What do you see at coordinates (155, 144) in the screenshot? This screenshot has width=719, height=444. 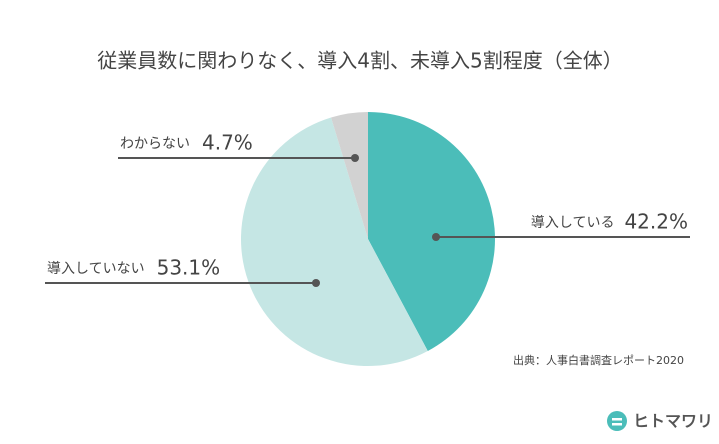 I see `category-label: わからない` at bounding box center [155, 144].